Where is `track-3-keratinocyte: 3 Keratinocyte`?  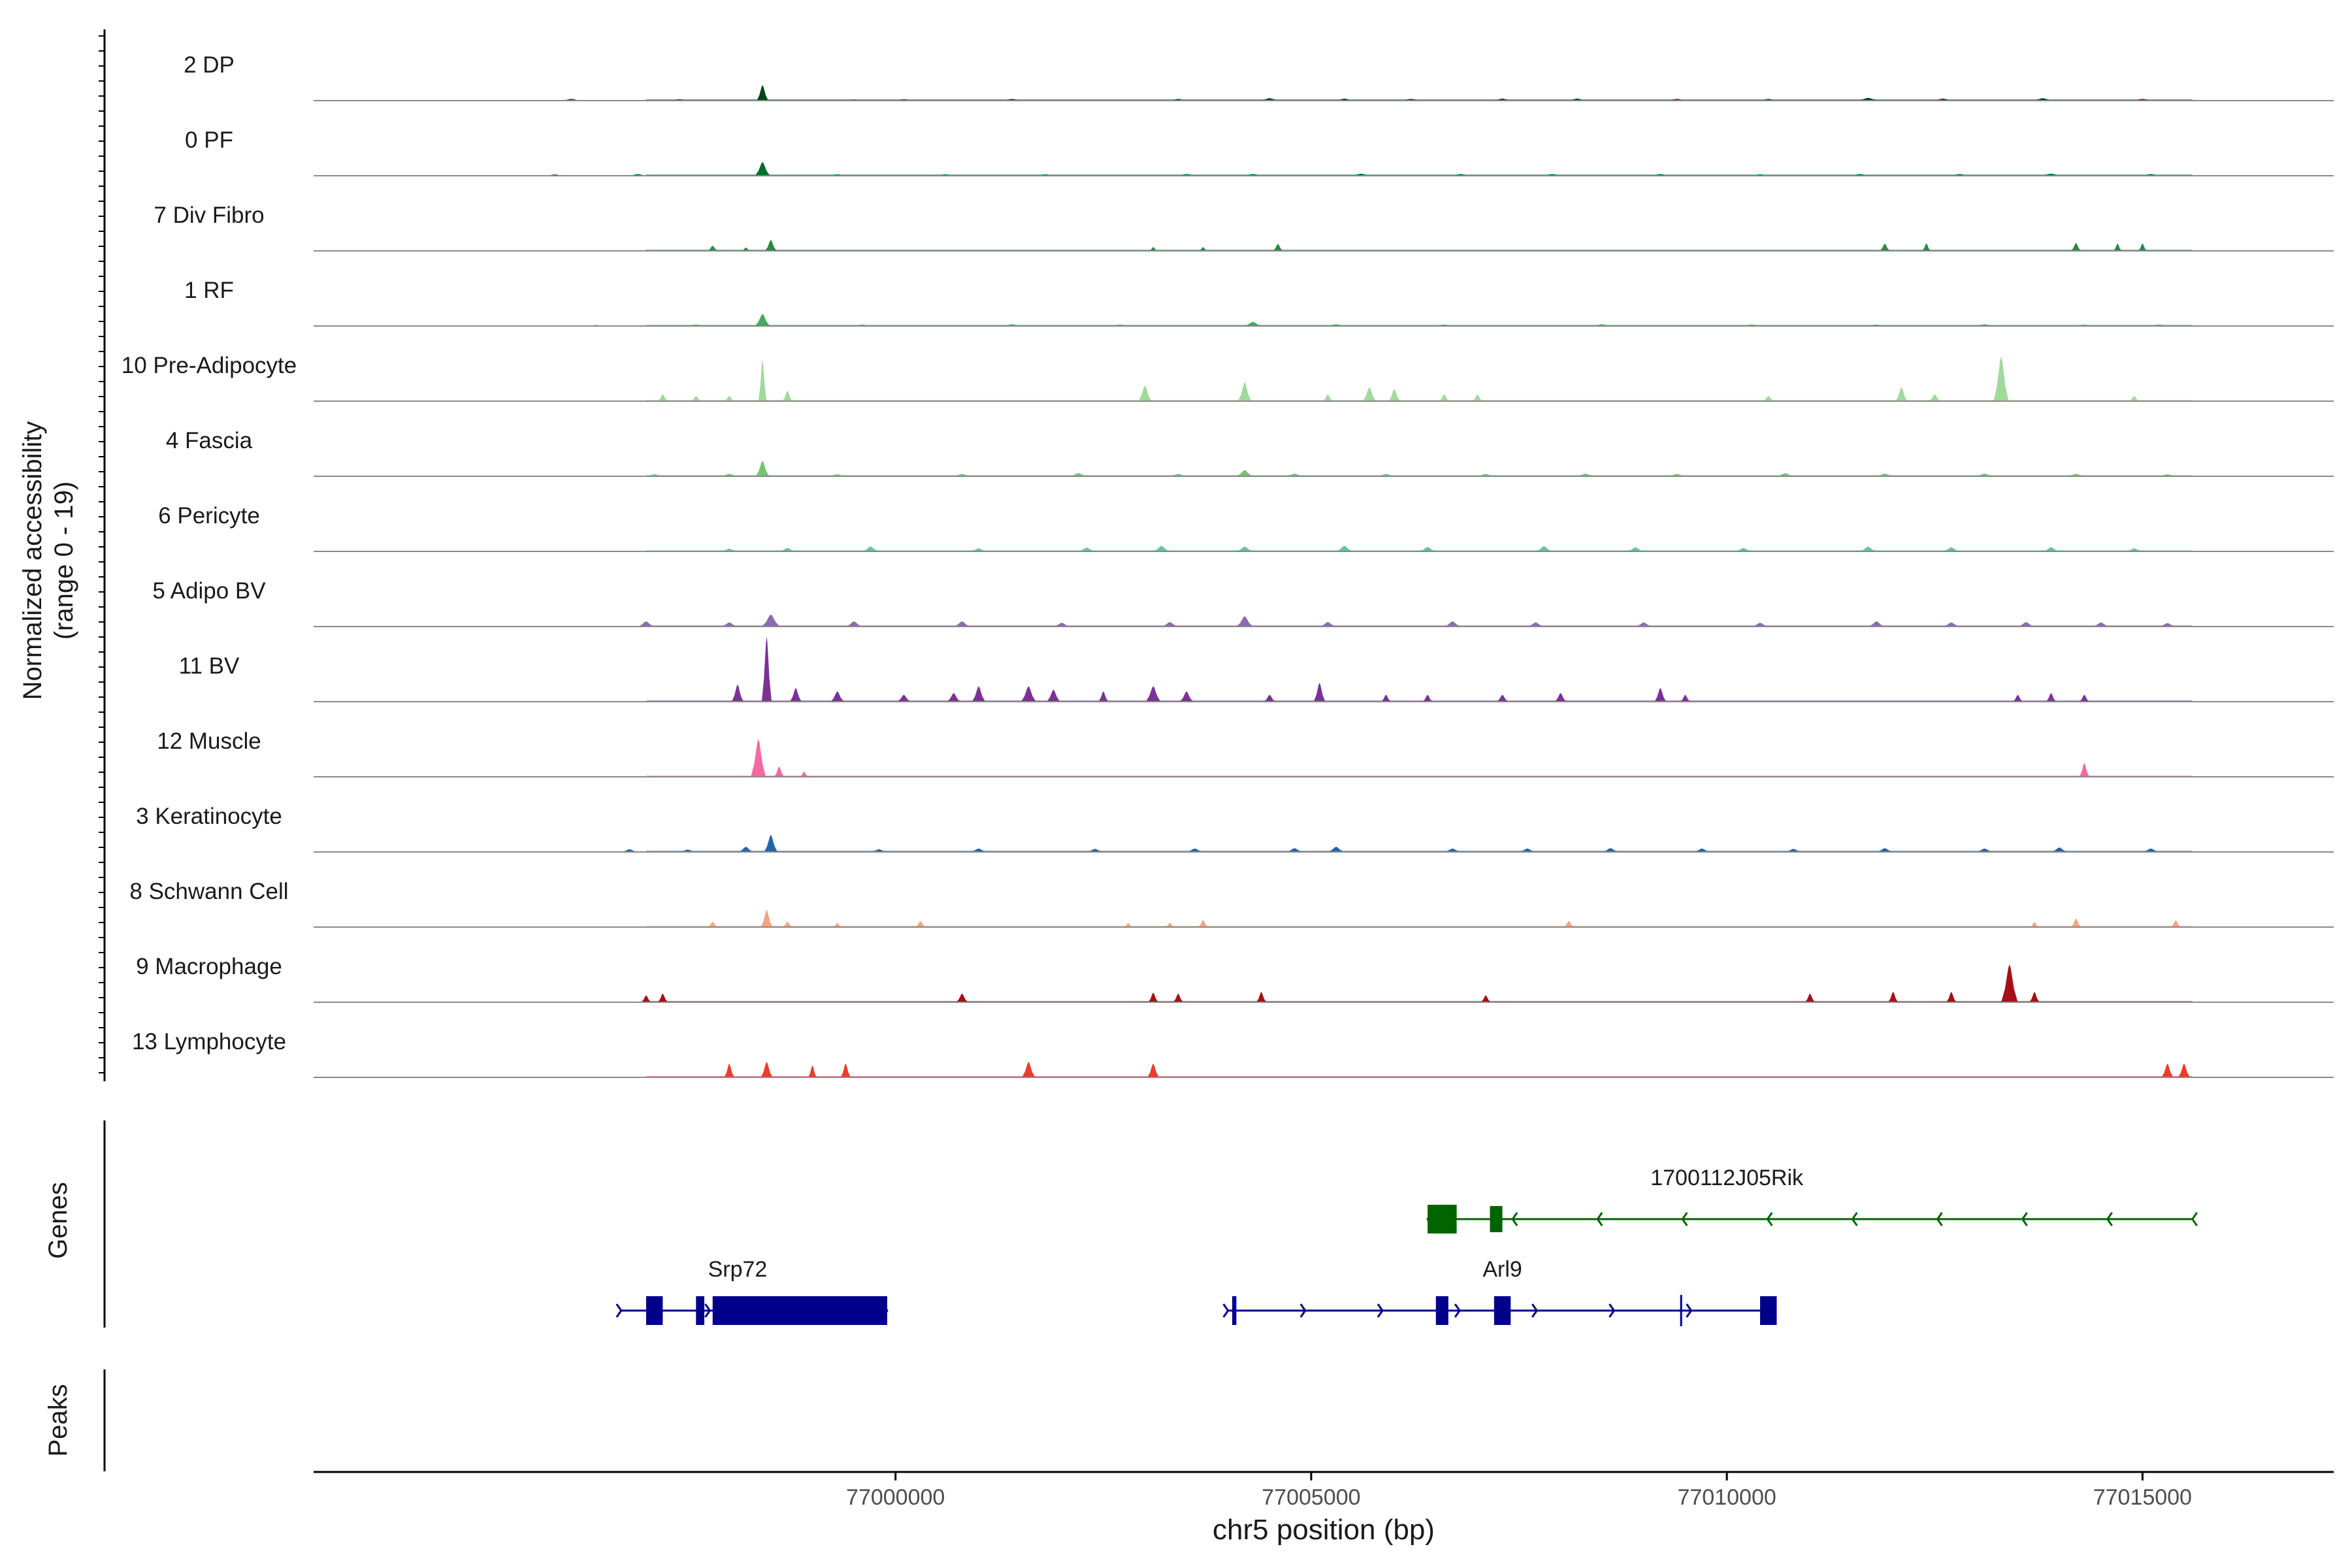 track-3-keratinocyte: 3 Keratinocyte is located at coordinates (1235, 828).